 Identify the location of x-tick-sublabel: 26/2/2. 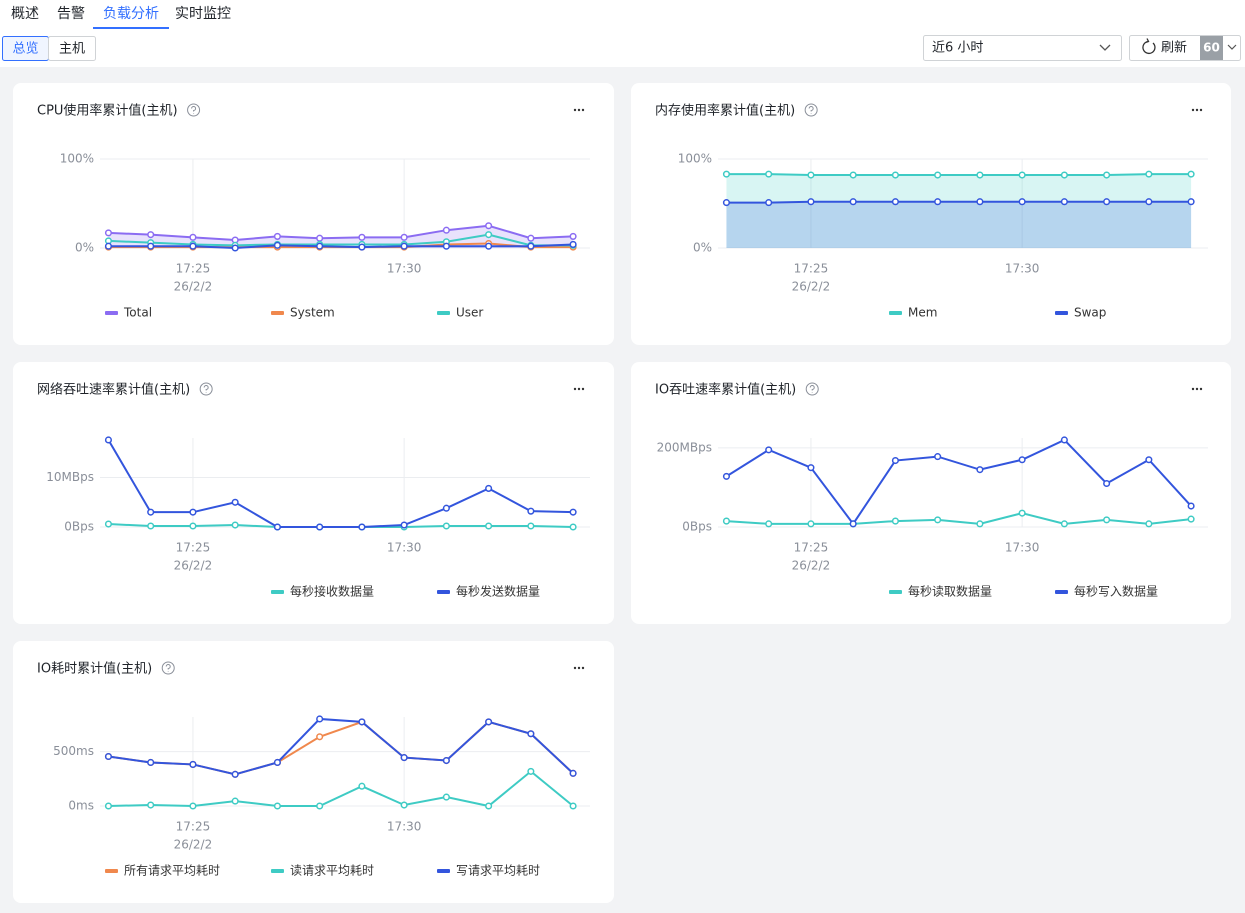
(811, 287).